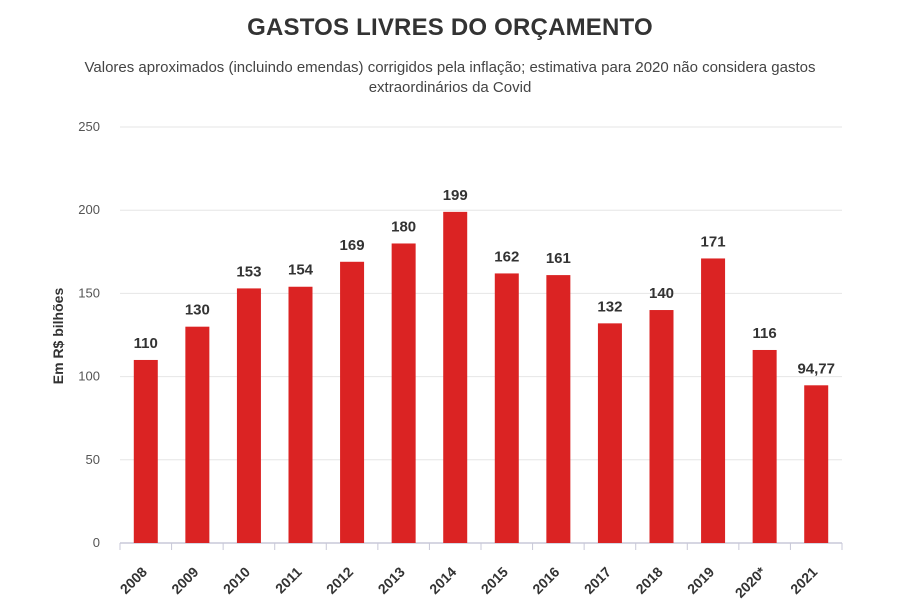  What do you see at coordinates (93, 459) in the screenshot?
I see `y-tick-label: 50` at bounding box center [93, 459].